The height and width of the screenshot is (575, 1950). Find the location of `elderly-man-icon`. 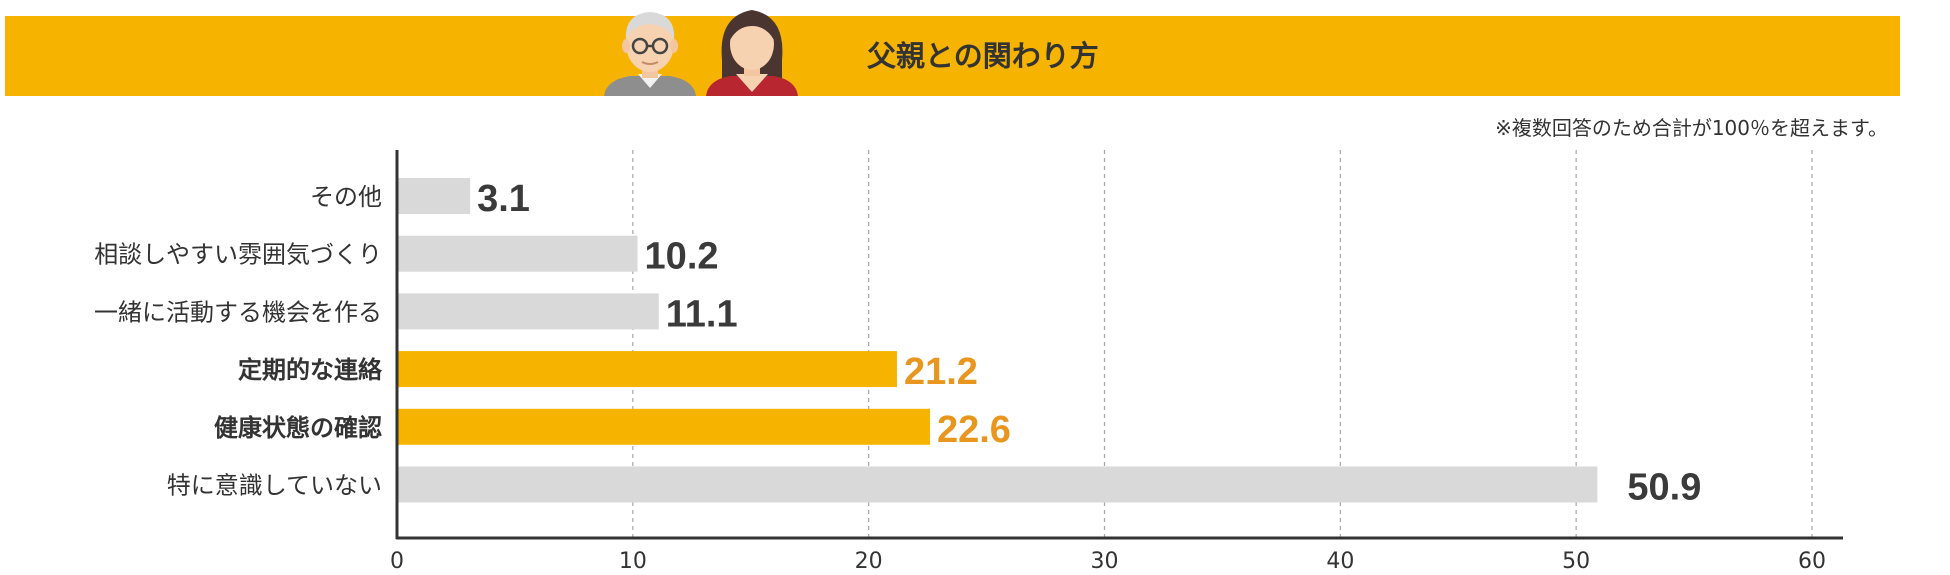

elderly-man-icon is located at coordinates (650, 54).